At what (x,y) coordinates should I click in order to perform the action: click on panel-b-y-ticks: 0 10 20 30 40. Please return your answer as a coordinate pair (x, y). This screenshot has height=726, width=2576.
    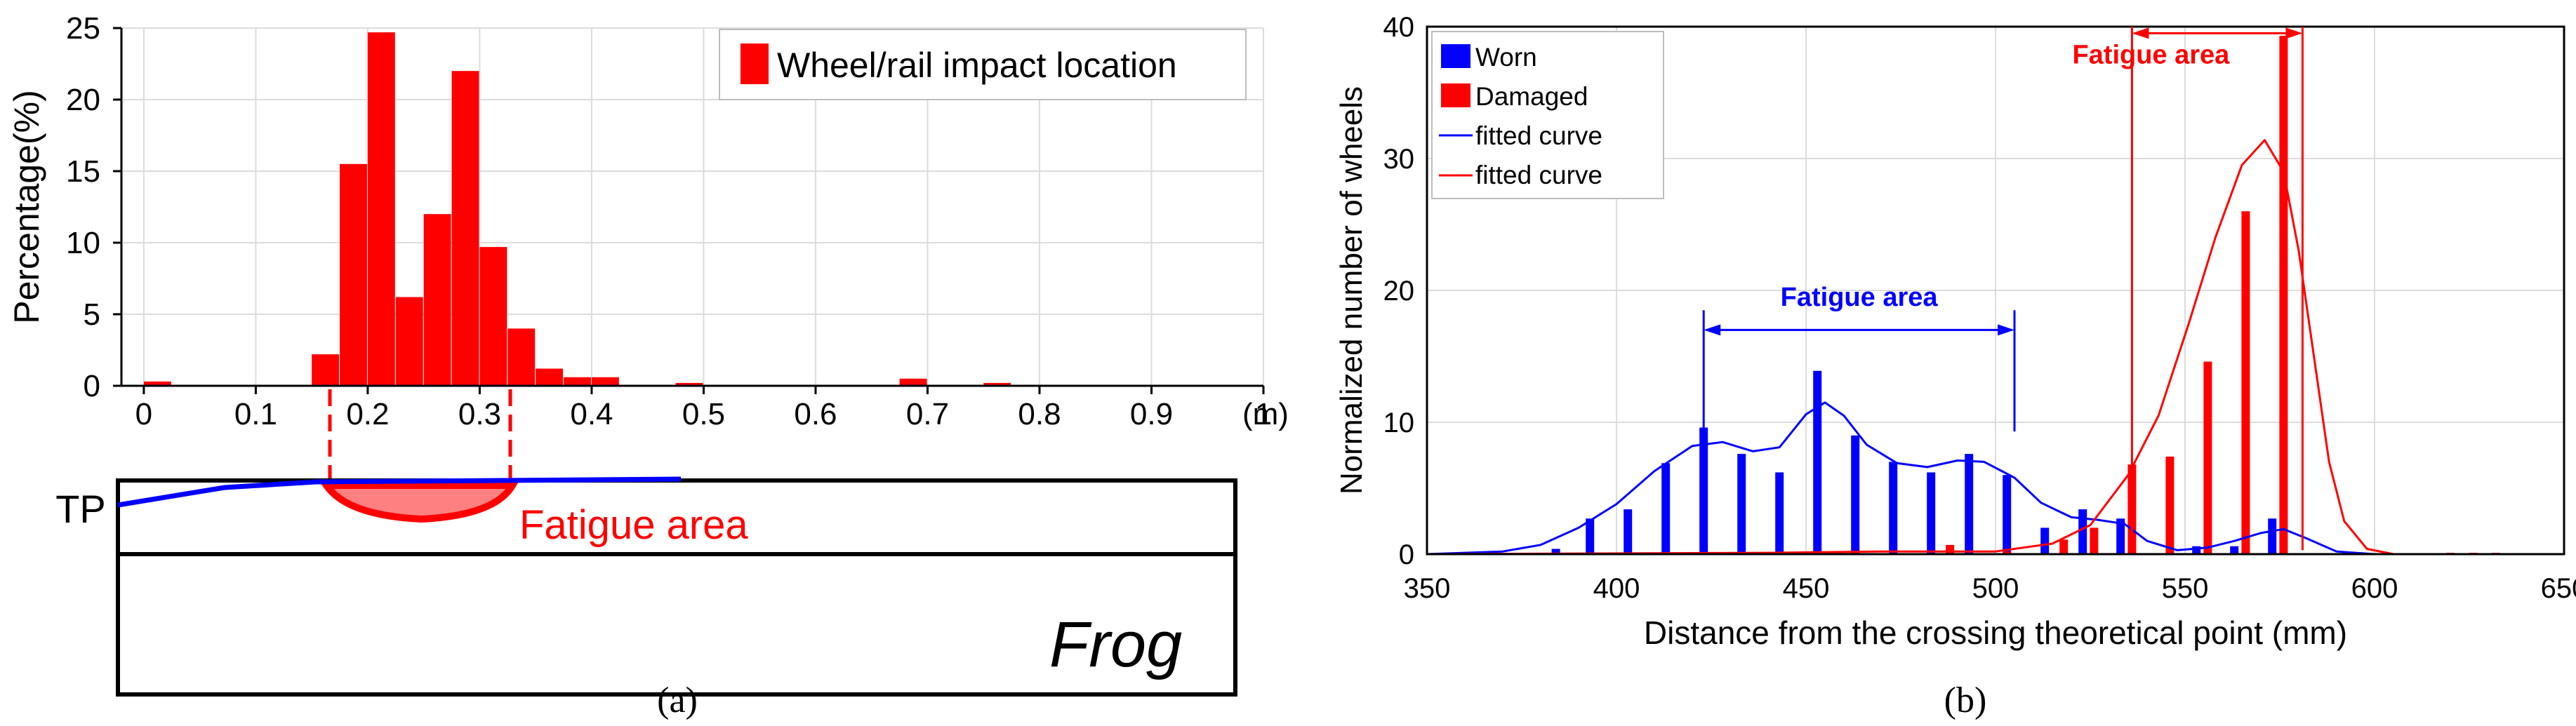
    Looking at the image, I should click on (1399, 291).